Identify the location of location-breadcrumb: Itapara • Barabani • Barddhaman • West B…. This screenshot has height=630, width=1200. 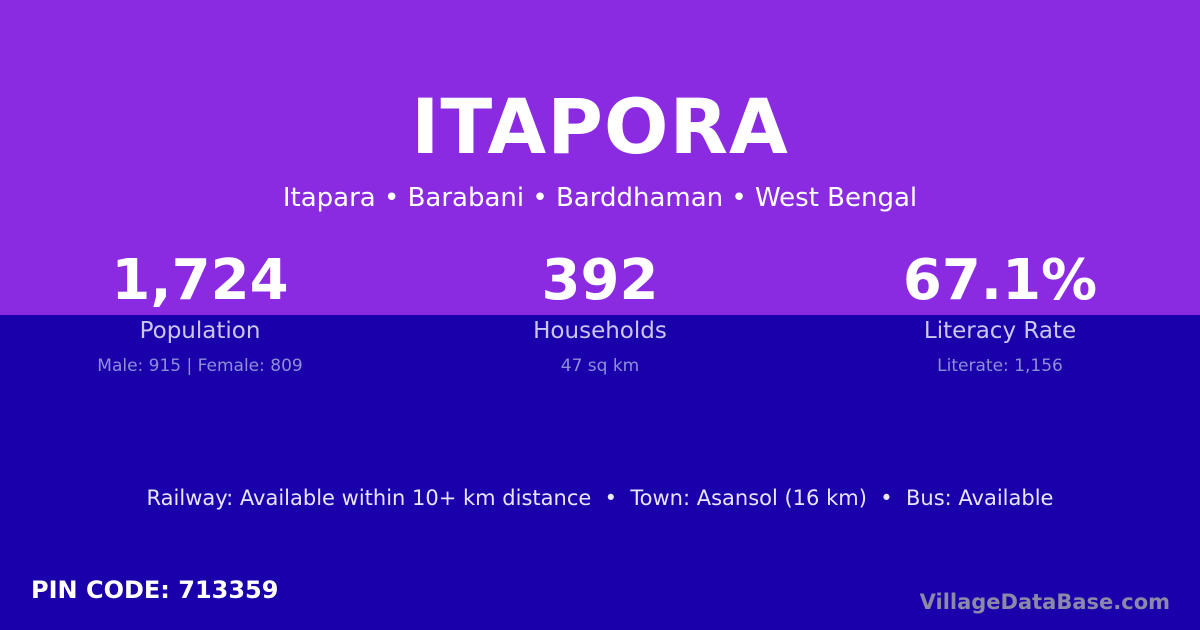
(600, 198).